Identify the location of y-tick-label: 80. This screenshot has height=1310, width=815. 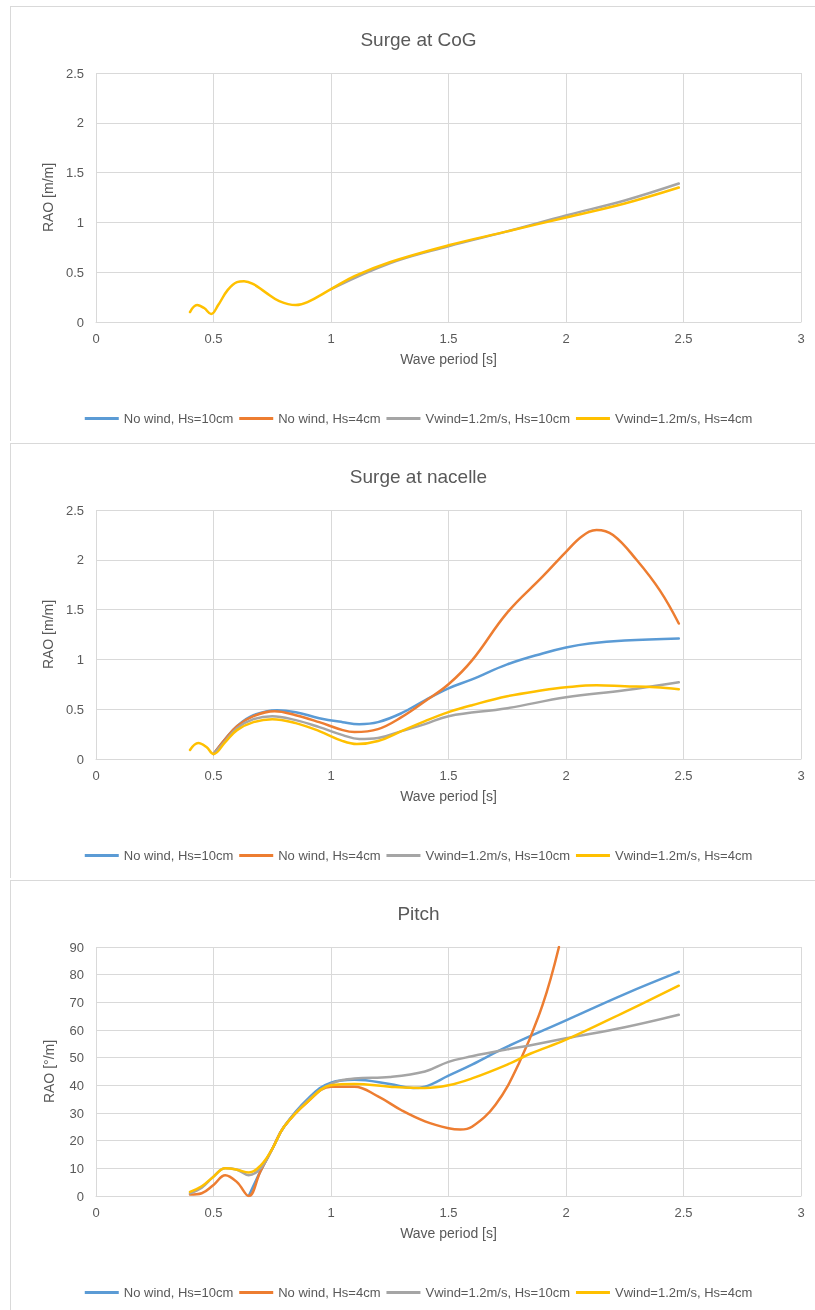
(76, 975).